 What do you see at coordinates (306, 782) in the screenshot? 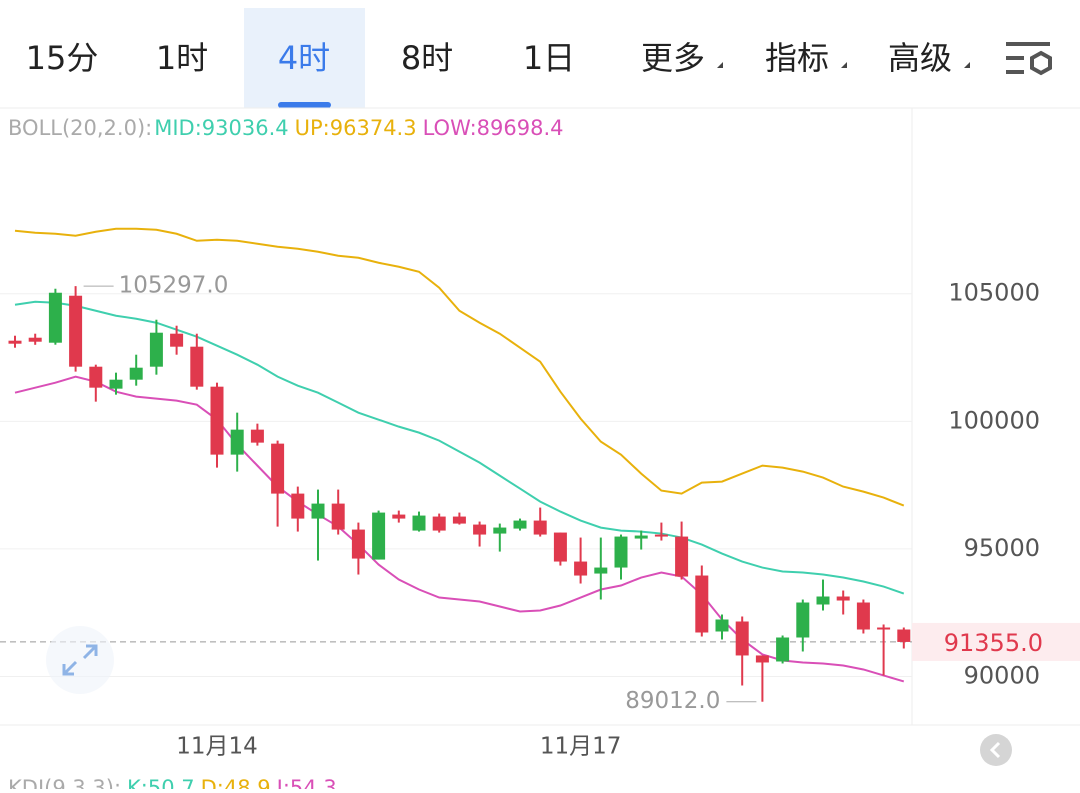
I see `legend-item: J:54.3` at bounding box center [306, 782].